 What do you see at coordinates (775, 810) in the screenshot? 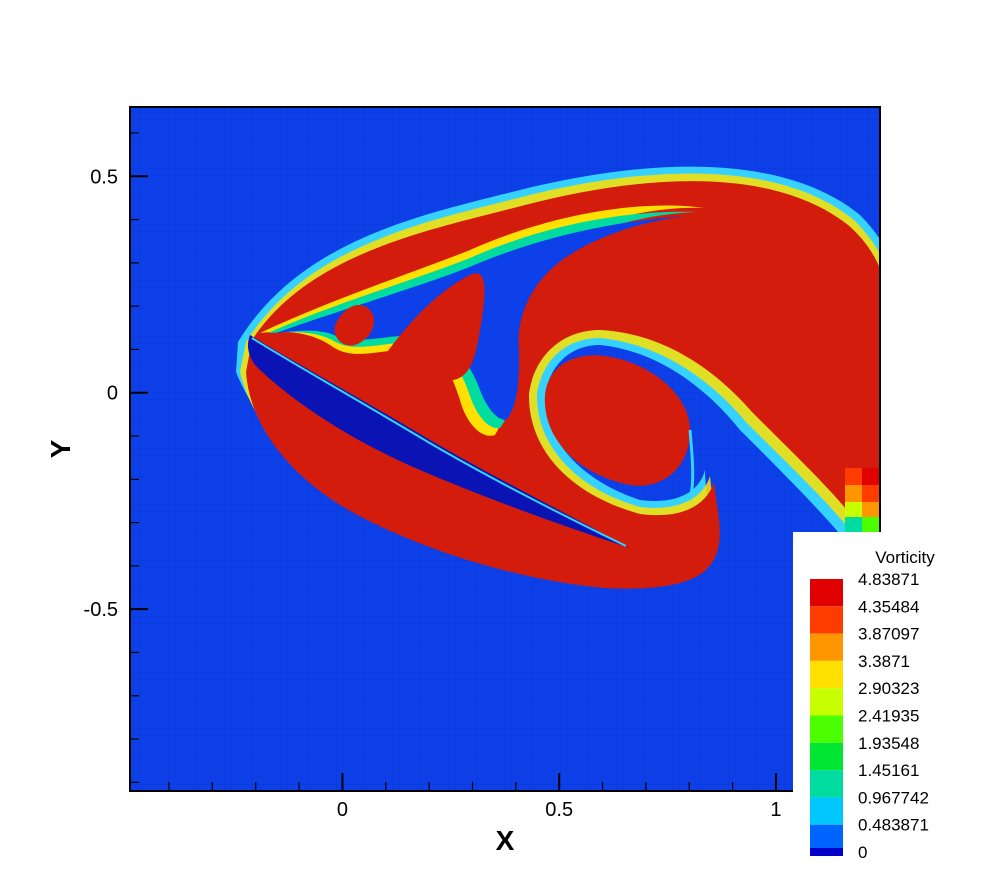
I see `x-tick-label: 1` at bounding box center [775, 810].